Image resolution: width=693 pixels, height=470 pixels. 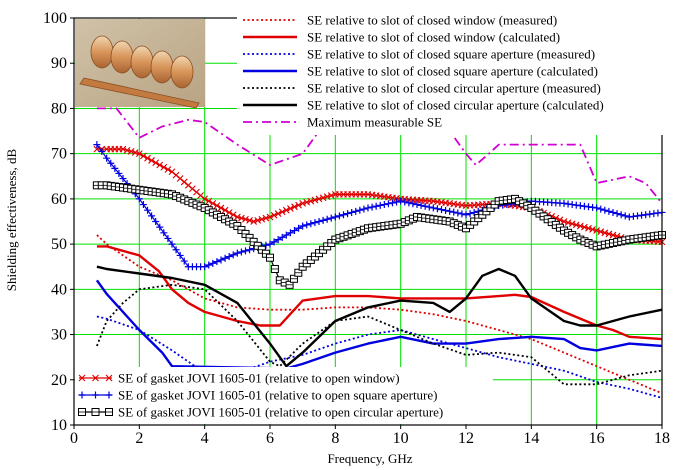 What do you see at coordinates (59, 335) in the screenshot?
I see `y-tick-label: 30` at bounding box center [59, 335].